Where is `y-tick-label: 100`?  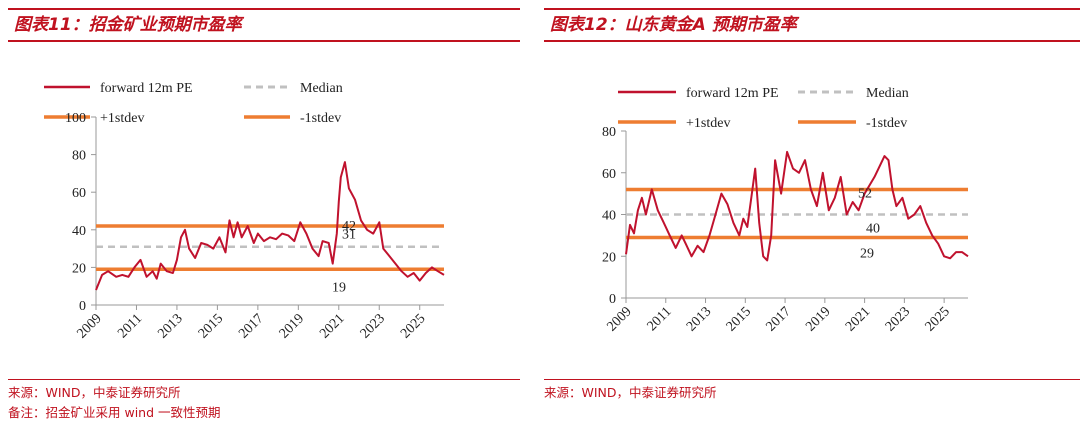 y-tick-label: 100 is located at coordinates (75, 118).